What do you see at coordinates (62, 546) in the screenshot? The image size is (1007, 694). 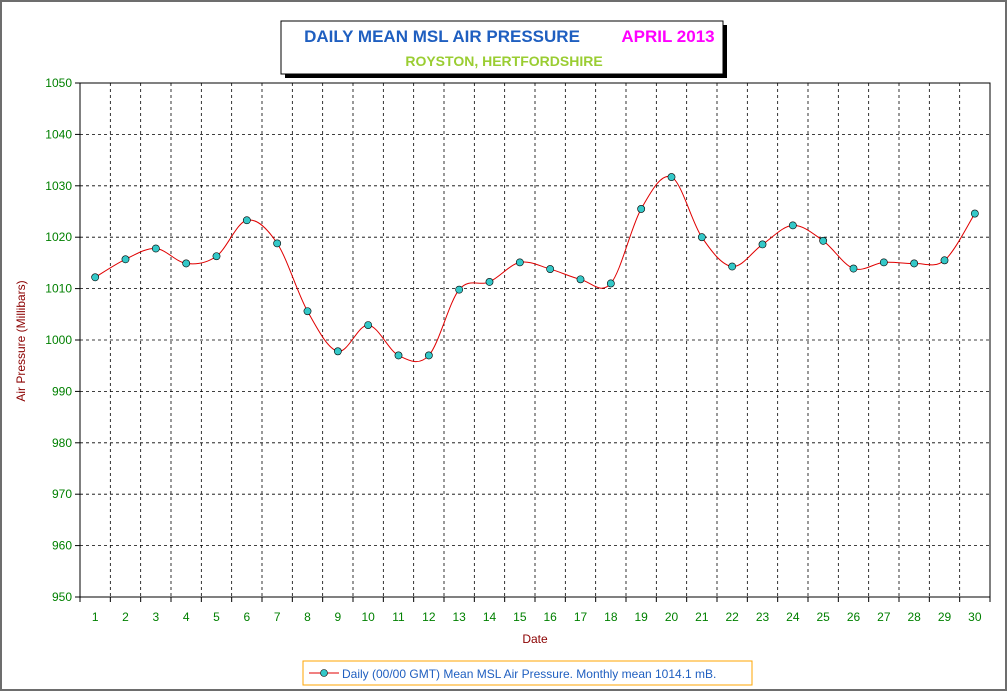 I see `y-tick-label: 960` at bounding box center [62, 546].